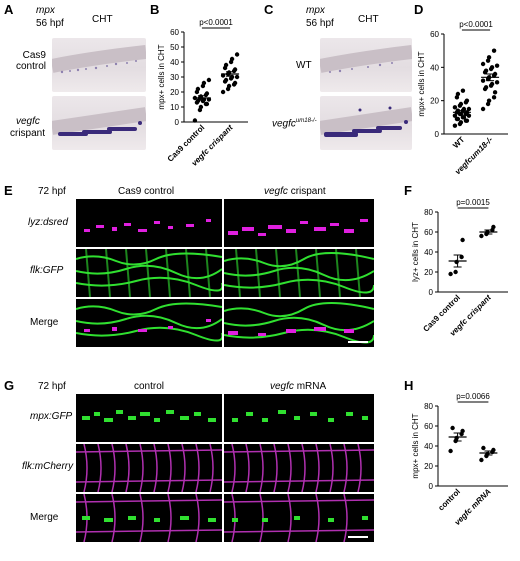 This screenshot has width=520, height=561. I want to click on c-region-label: CHT, so click(368, 19).